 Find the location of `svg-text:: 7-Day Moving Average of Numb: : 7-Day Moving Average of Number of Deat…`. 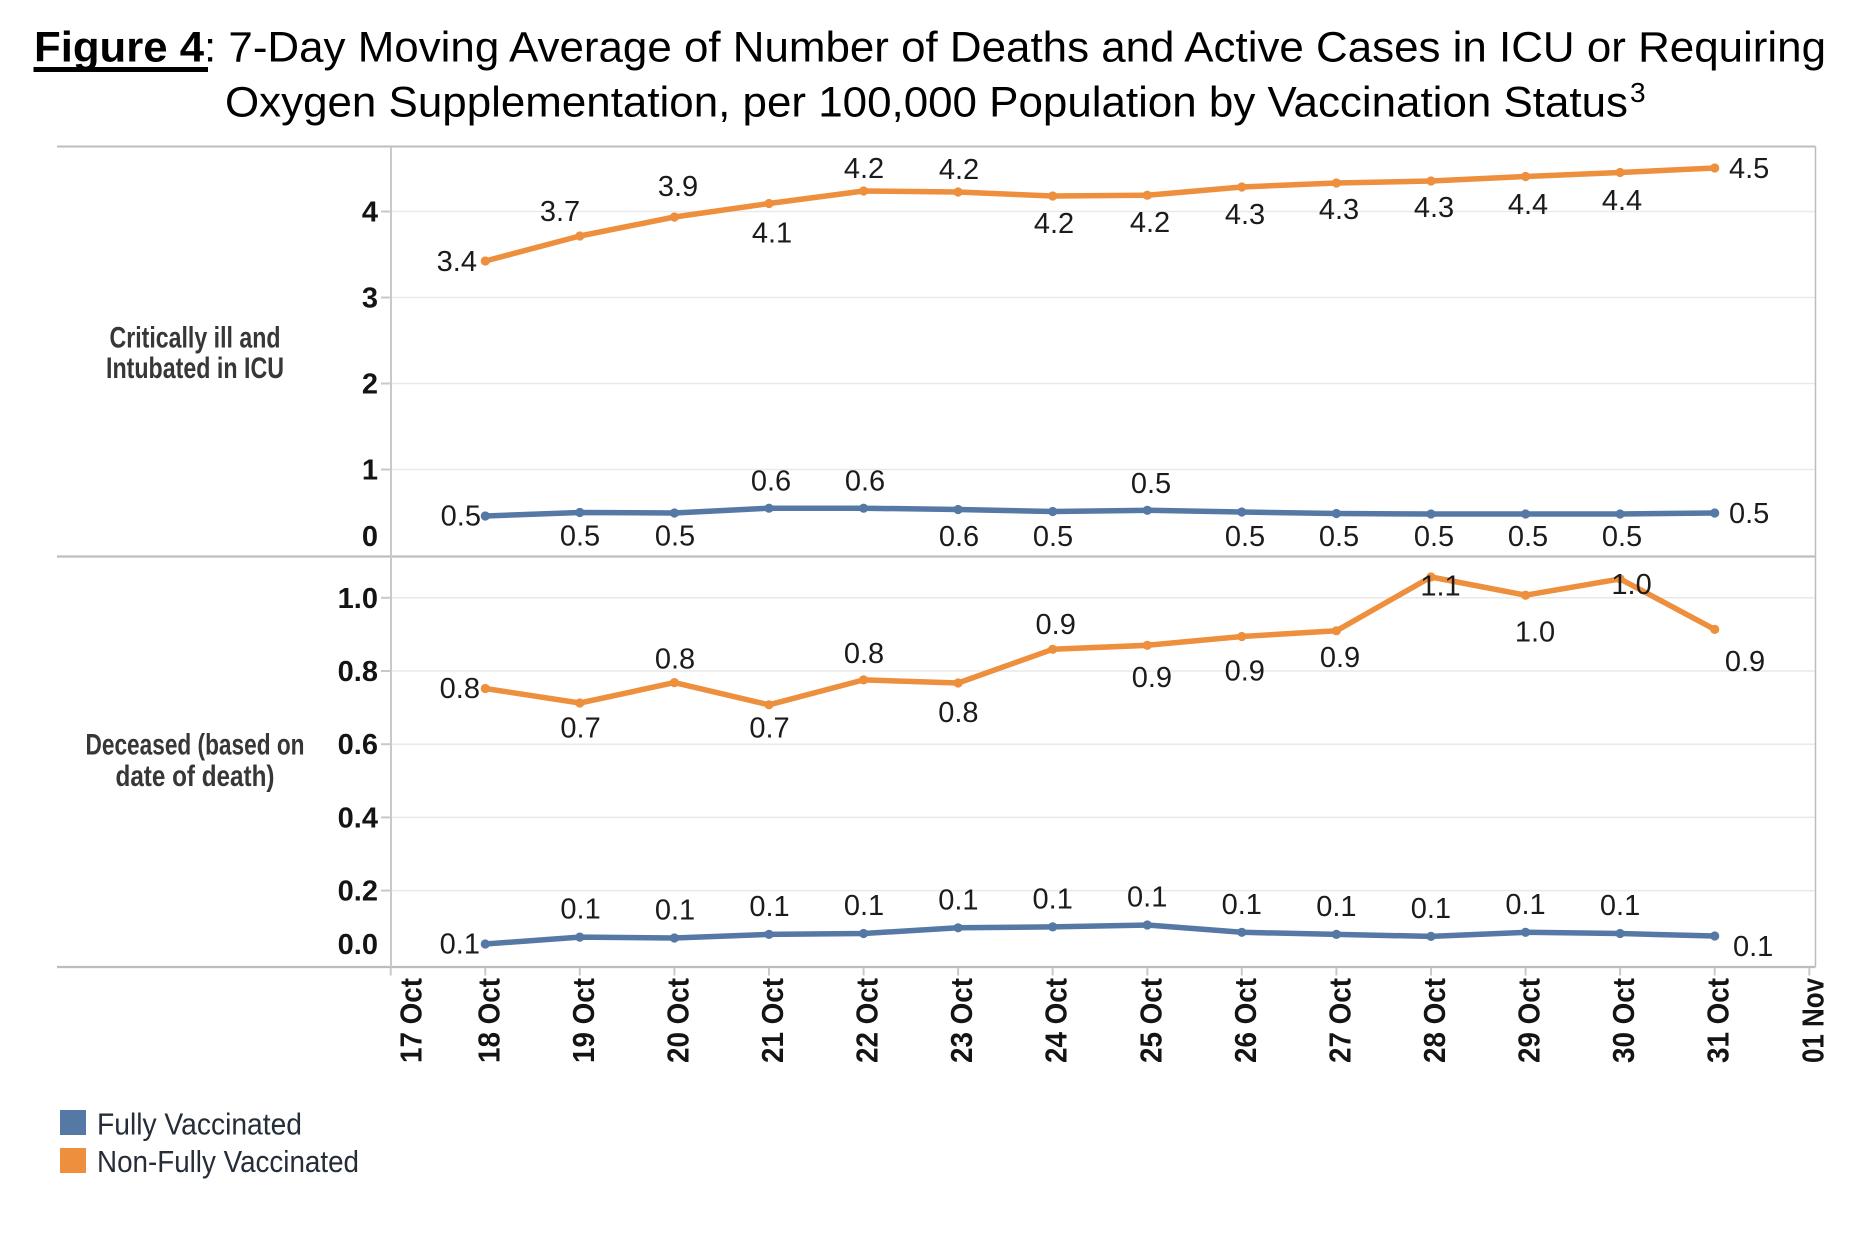

svg-text:: 7-Day Moving Average of Numb: : 7-Day Moving Average of Number of Deat… is located at coordinates (1015, 48).